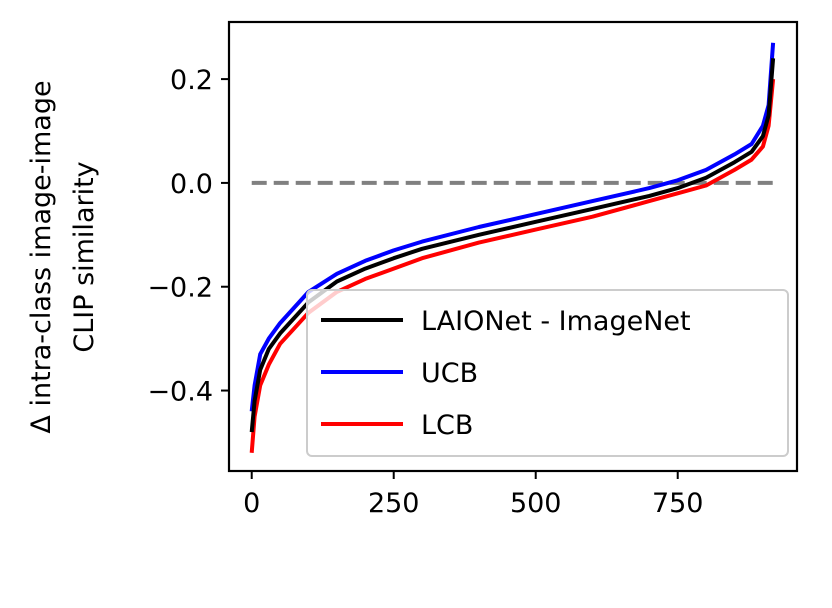 This screenshot has height=608, width=832. I want to click on x-tick-label: 750, so click(678, 503).